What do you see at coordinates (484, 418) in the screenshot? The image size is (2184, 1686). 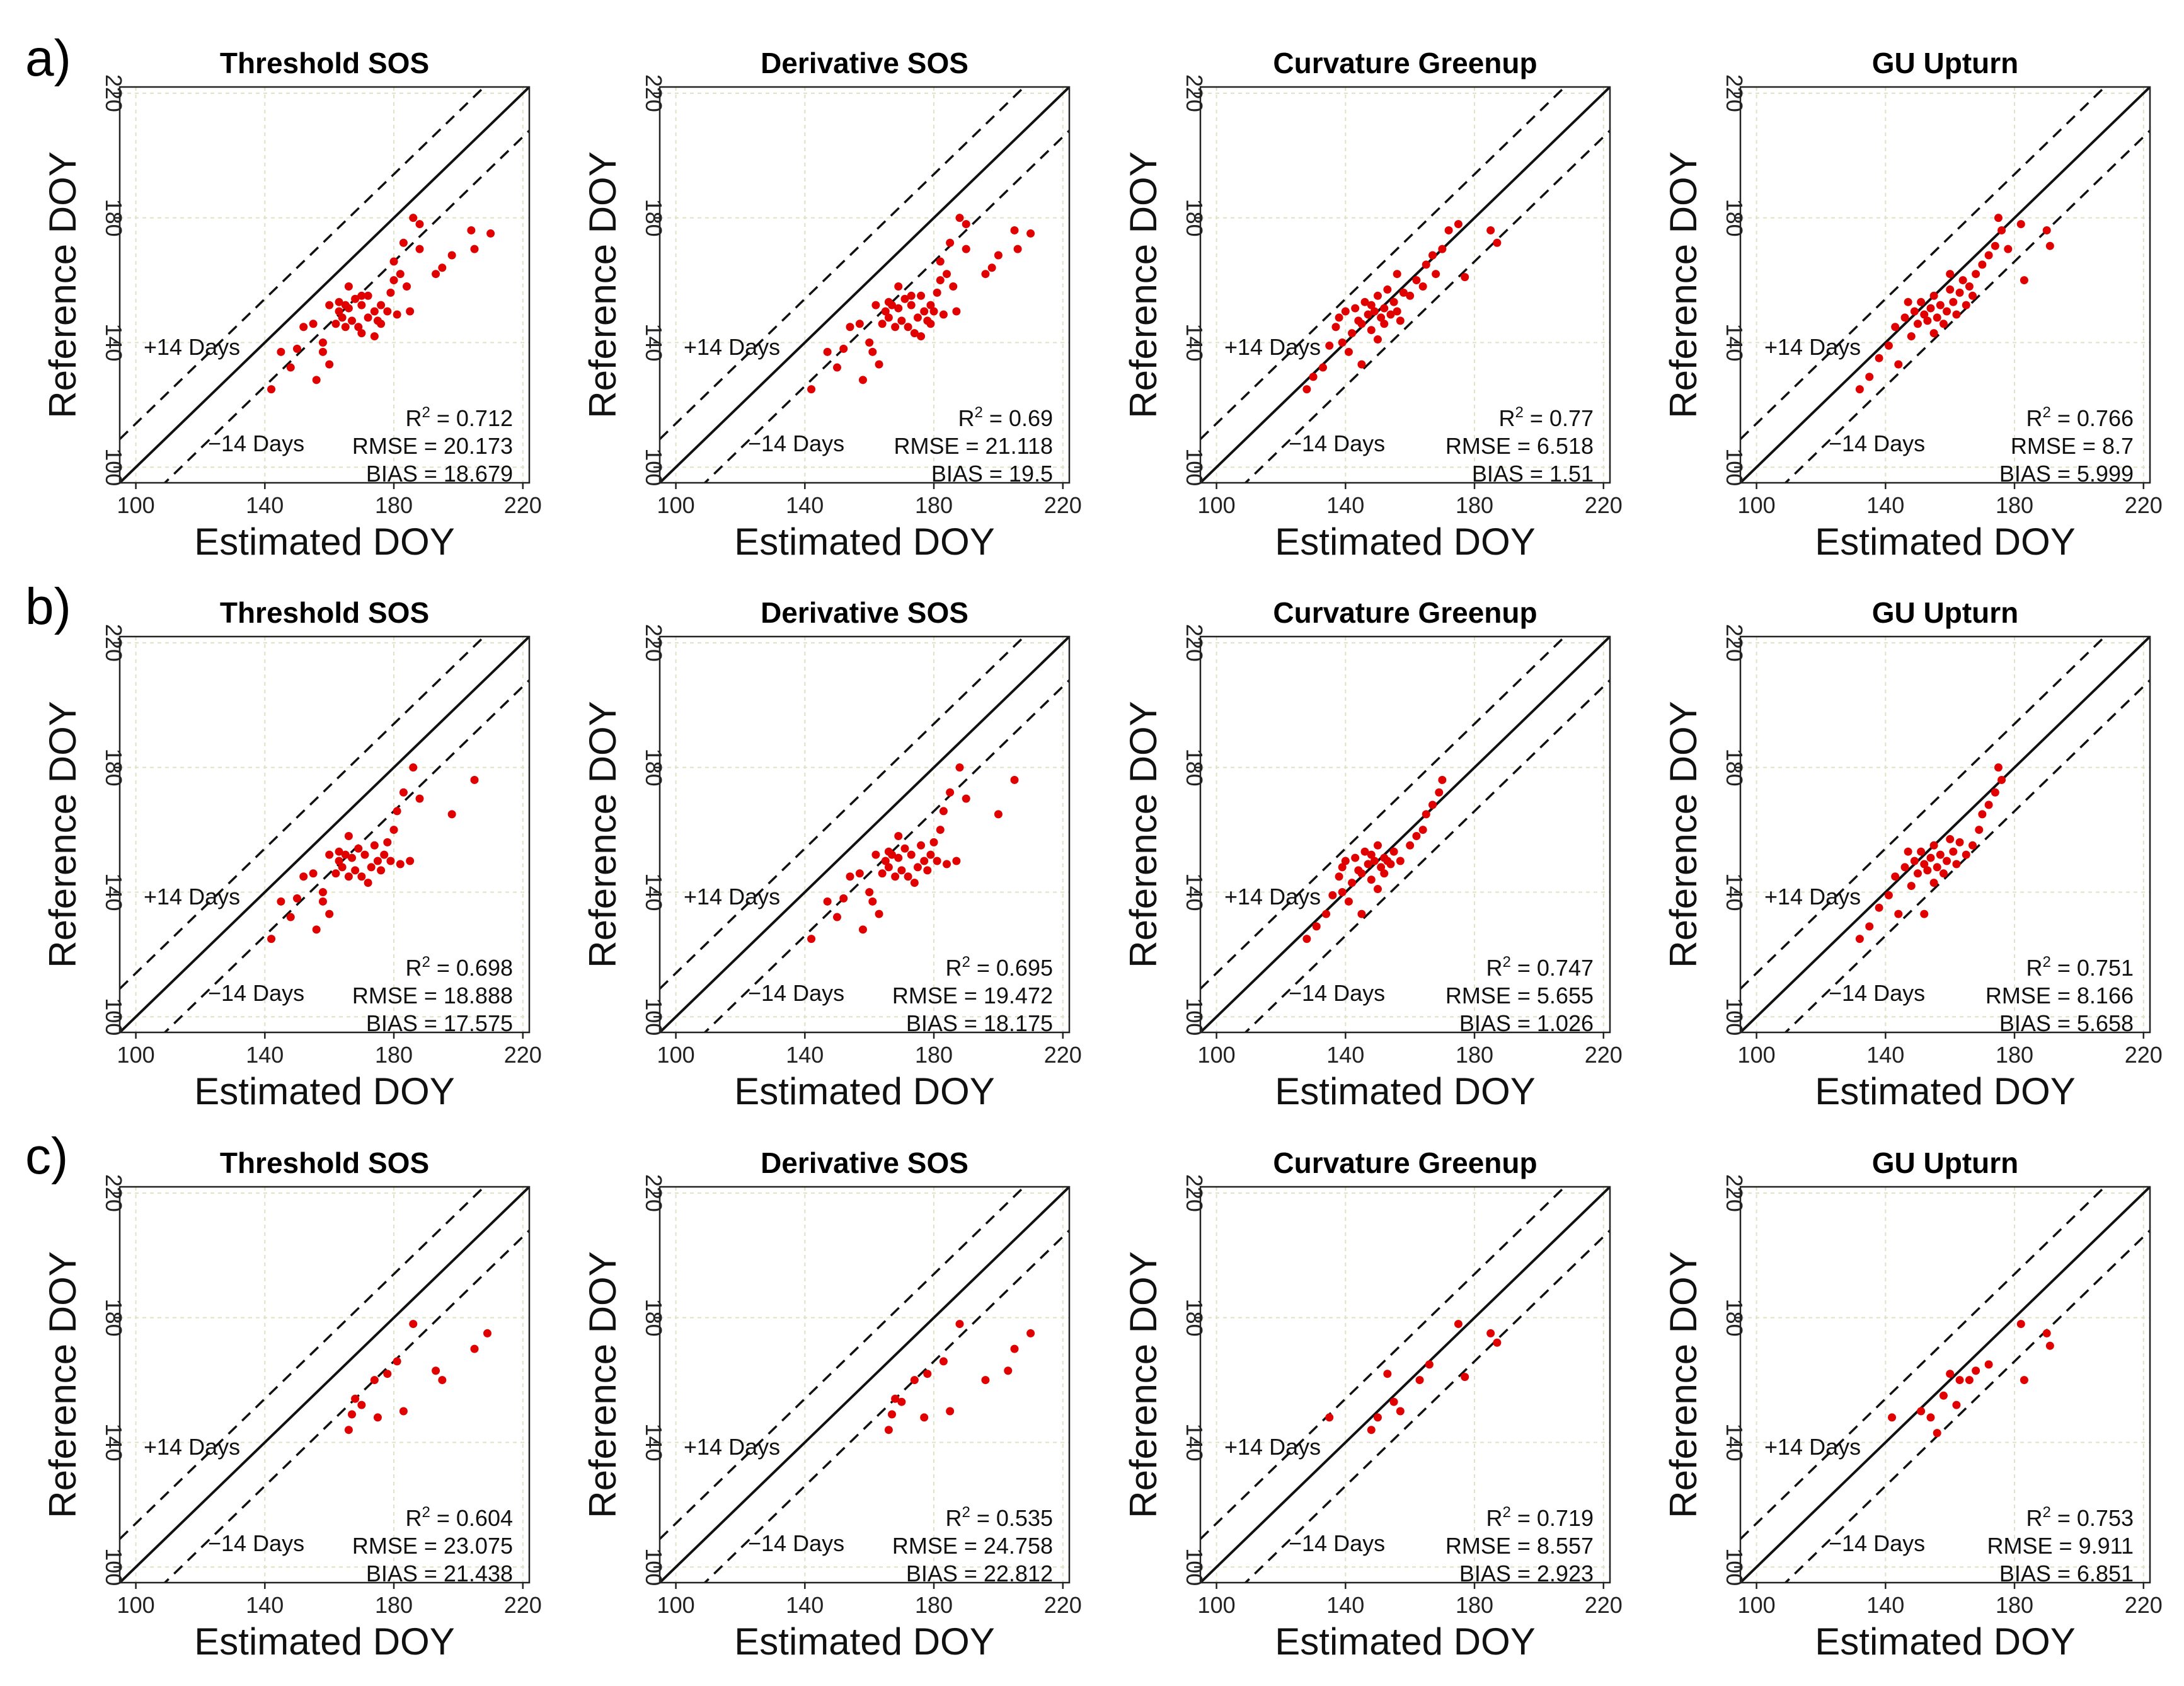 I see `r2-value: 0.712` at bounding box center [484, 418].